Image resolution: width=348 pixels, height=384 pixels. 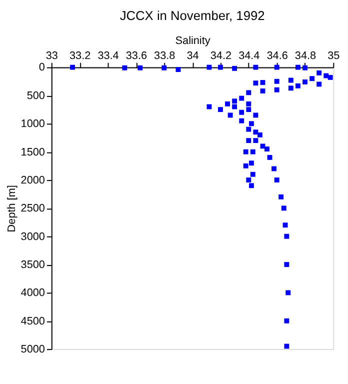 I want to click on y-tick-label: 3500, so click(x=32, y=264).